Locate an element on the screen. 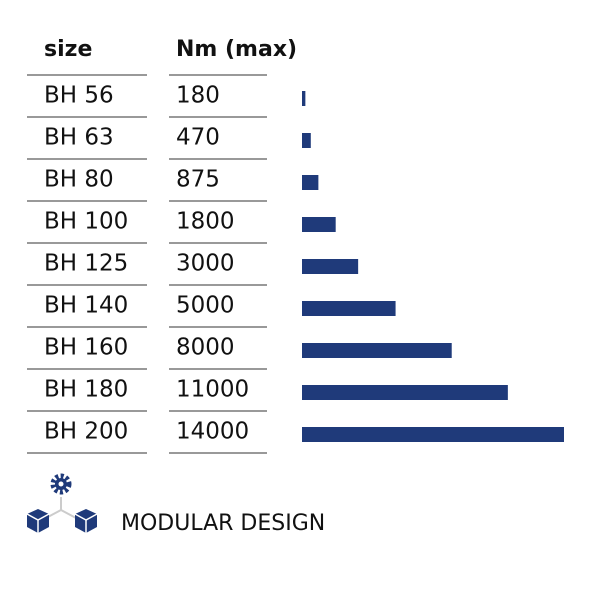 The image size is (591, 591). torque-cell: 5000 is located at coordinates (205, 306).